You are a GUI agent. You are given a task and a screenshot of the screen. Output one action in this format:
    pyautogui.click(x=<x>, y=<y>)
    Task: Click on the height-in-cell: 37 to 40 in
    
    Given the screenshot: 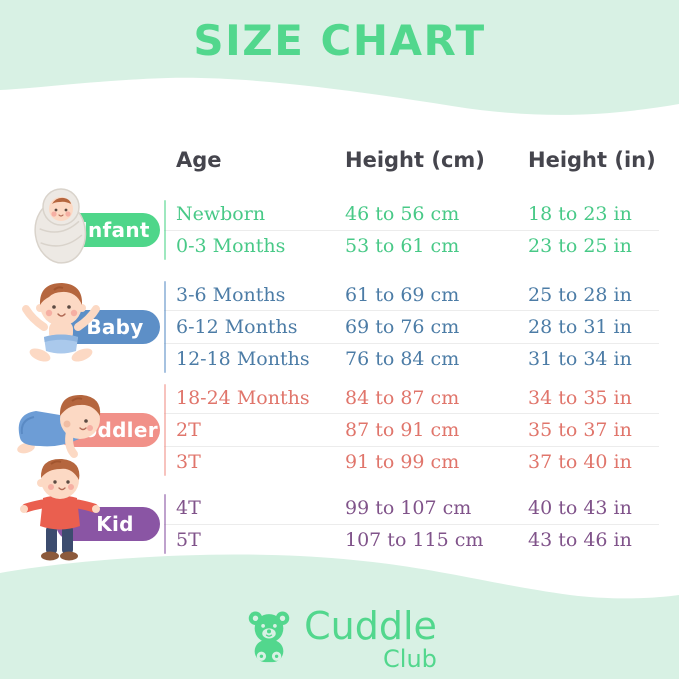 What is the action you would take?
    pyautogui.click(x=580, y=462)
    